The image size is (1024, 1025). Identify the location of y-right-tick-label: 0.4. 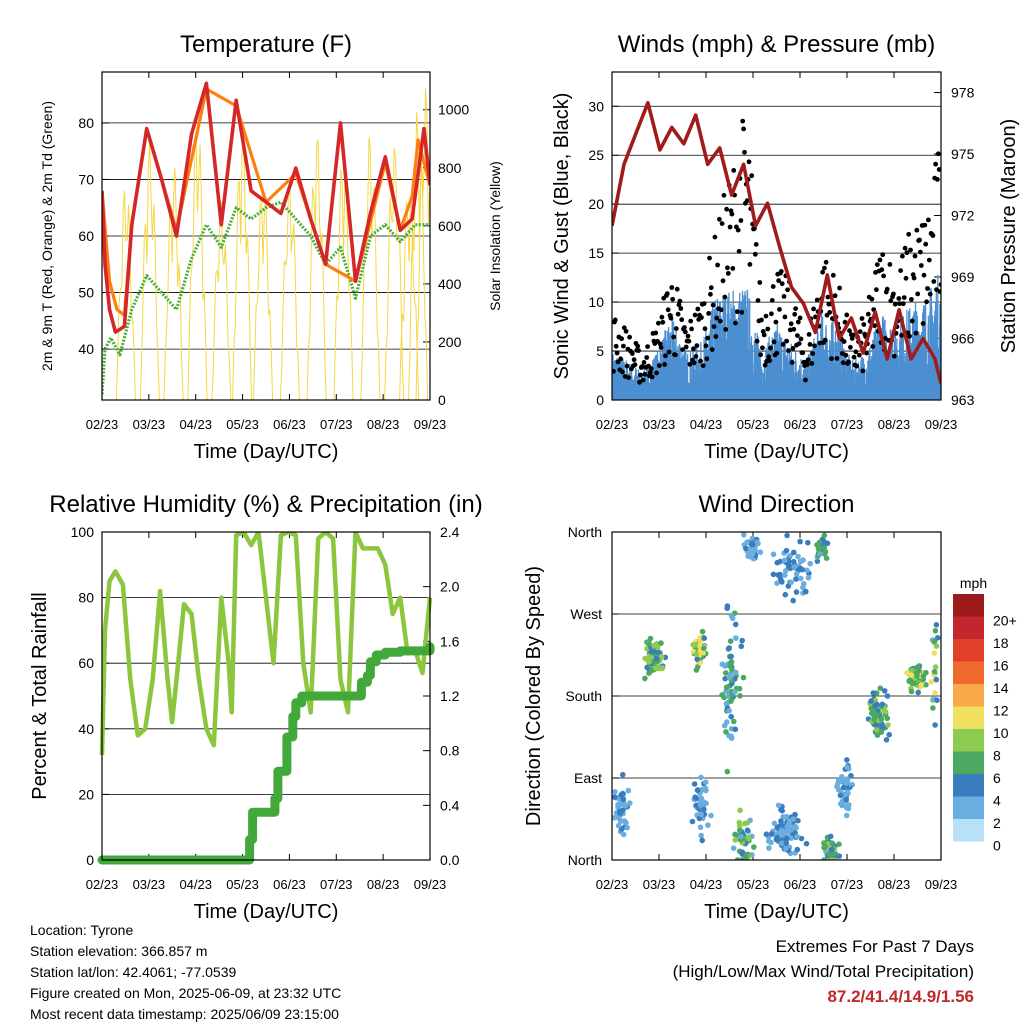
(450, 805).